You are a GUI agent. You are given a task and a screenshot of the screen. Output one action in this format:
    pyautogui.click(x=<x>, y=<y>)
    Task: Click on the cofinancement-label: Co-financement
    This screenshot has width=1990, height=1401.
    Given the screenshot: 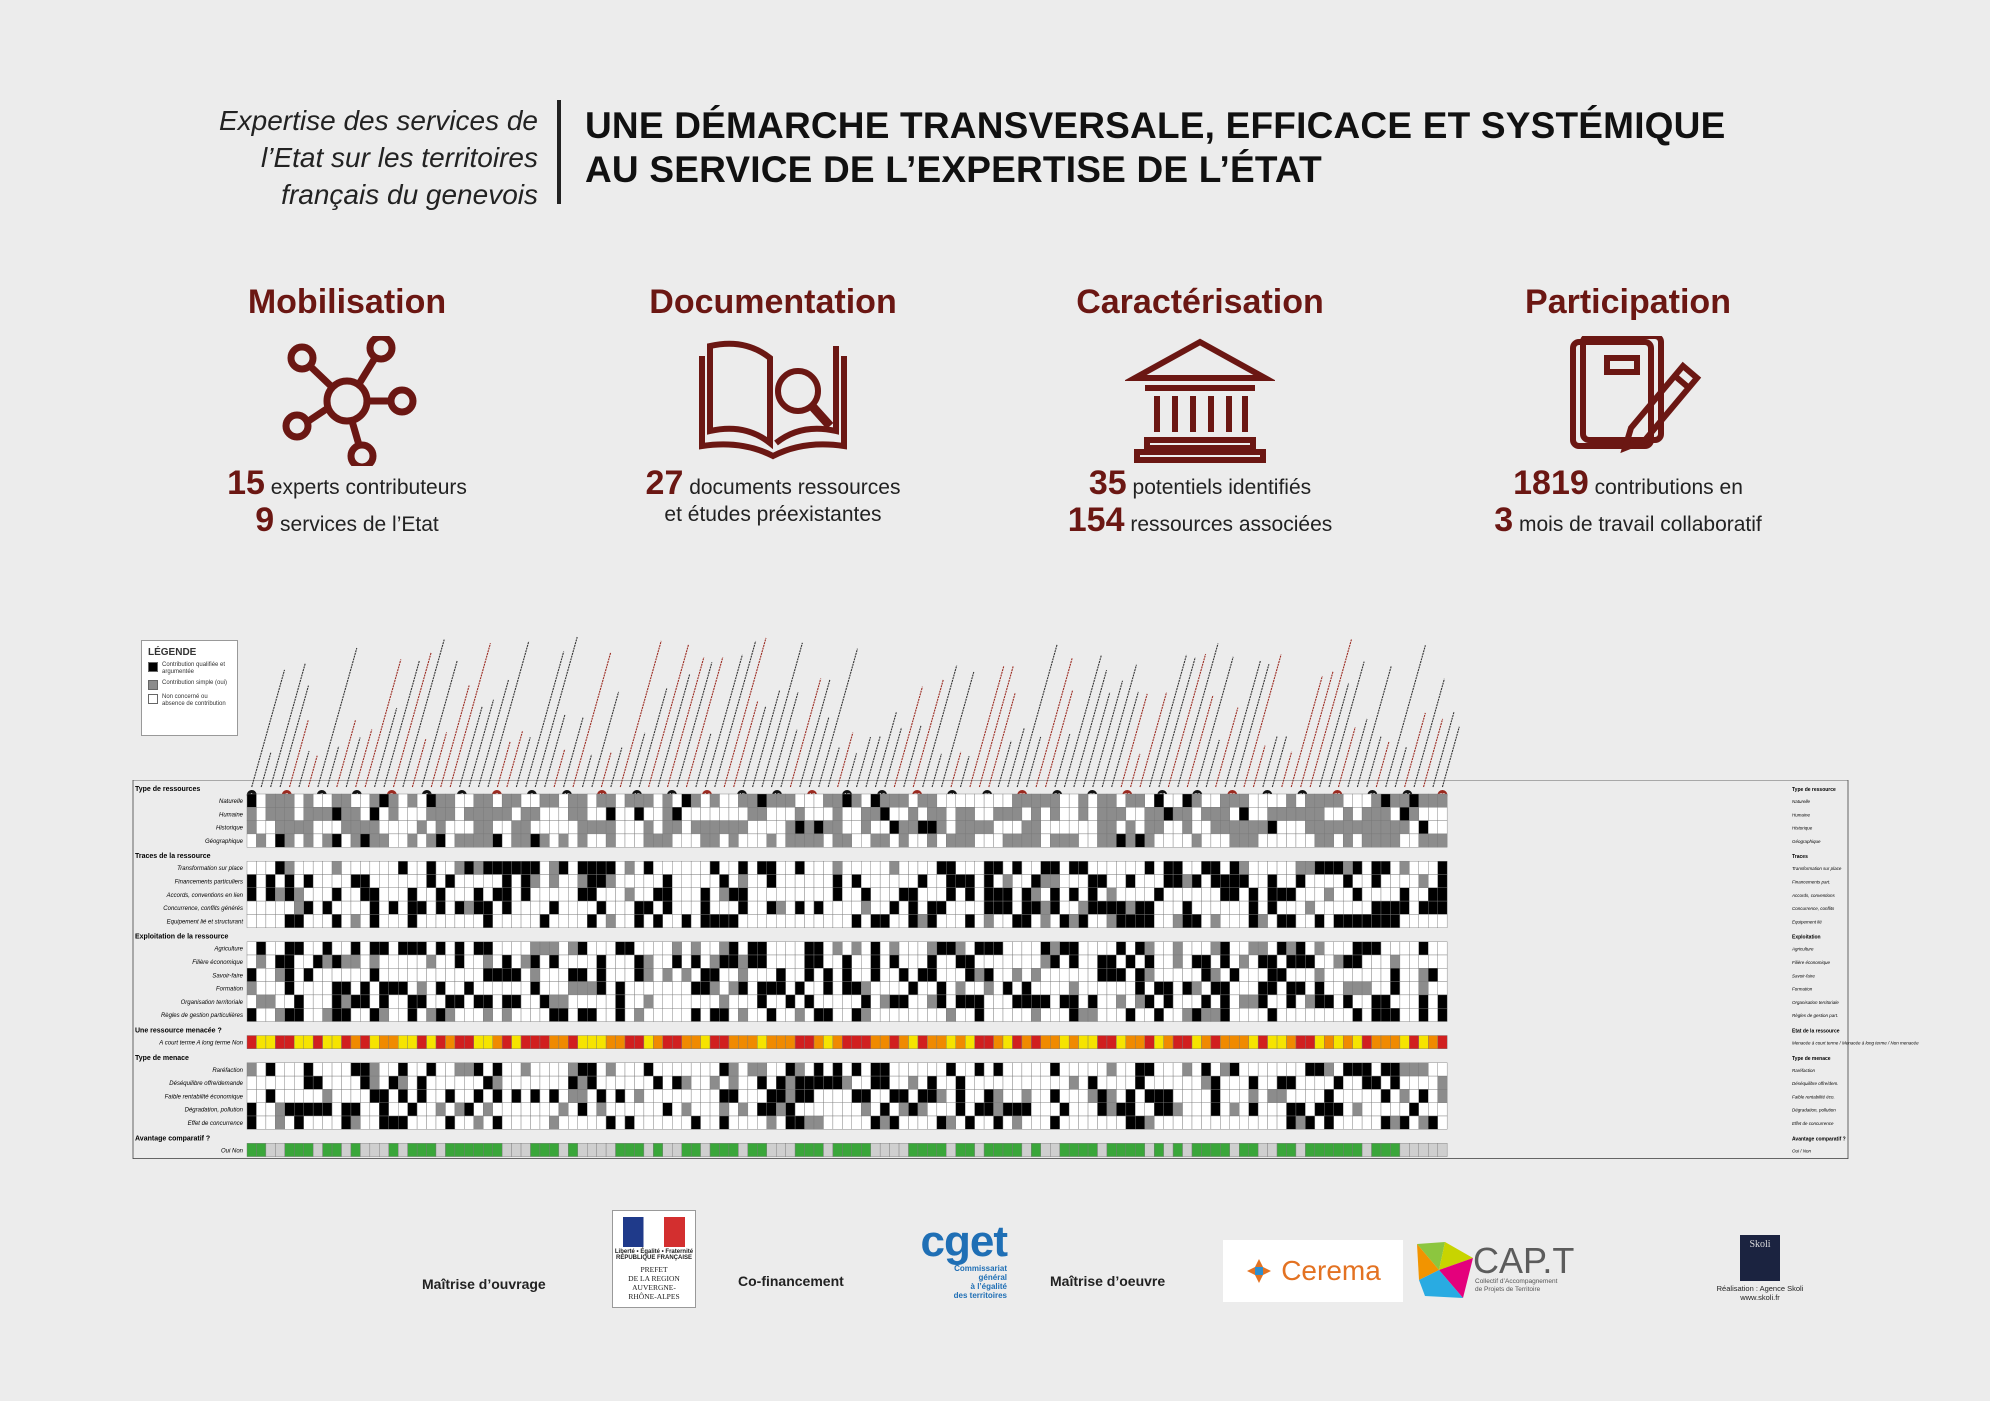 What is the action you would take?
    pyautogui.click(x=791, y=1281)
    